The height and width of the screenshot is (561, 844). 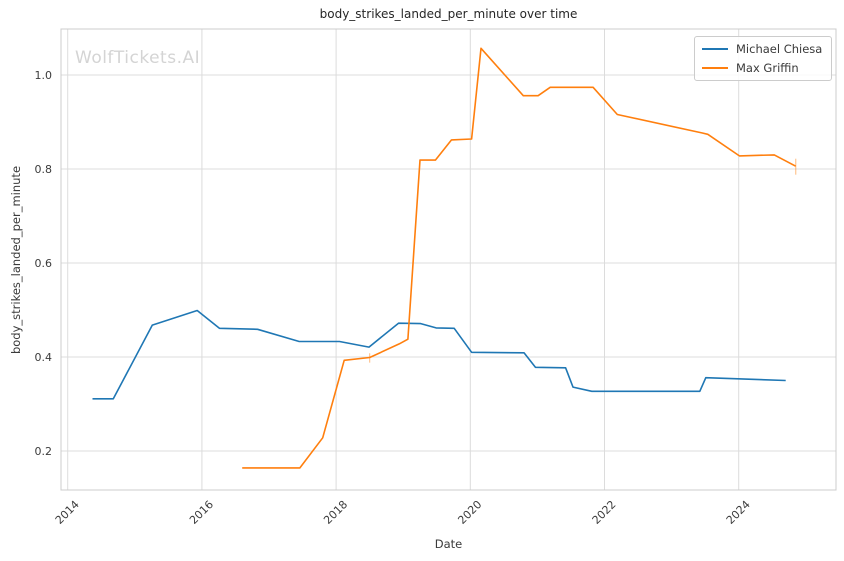 I want to click on tick-label-y-0.6: 0.6, so click(x=44, y=263).